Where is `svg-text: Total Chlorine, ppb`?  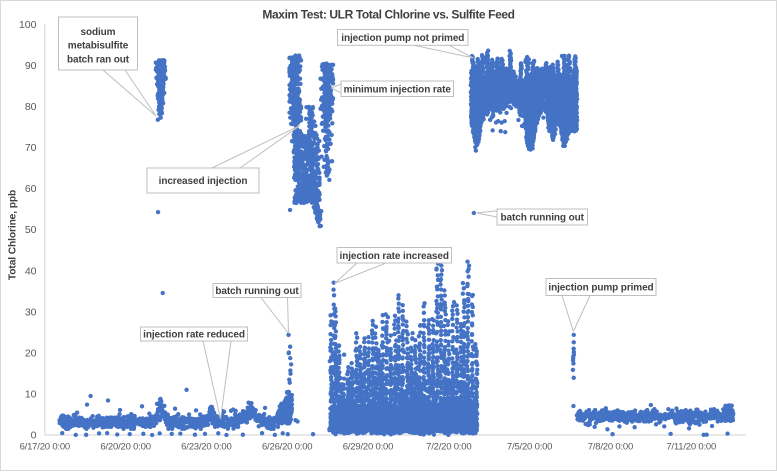
svg-text: Total Chlorine, ppb is located at coordinates (12, 235).